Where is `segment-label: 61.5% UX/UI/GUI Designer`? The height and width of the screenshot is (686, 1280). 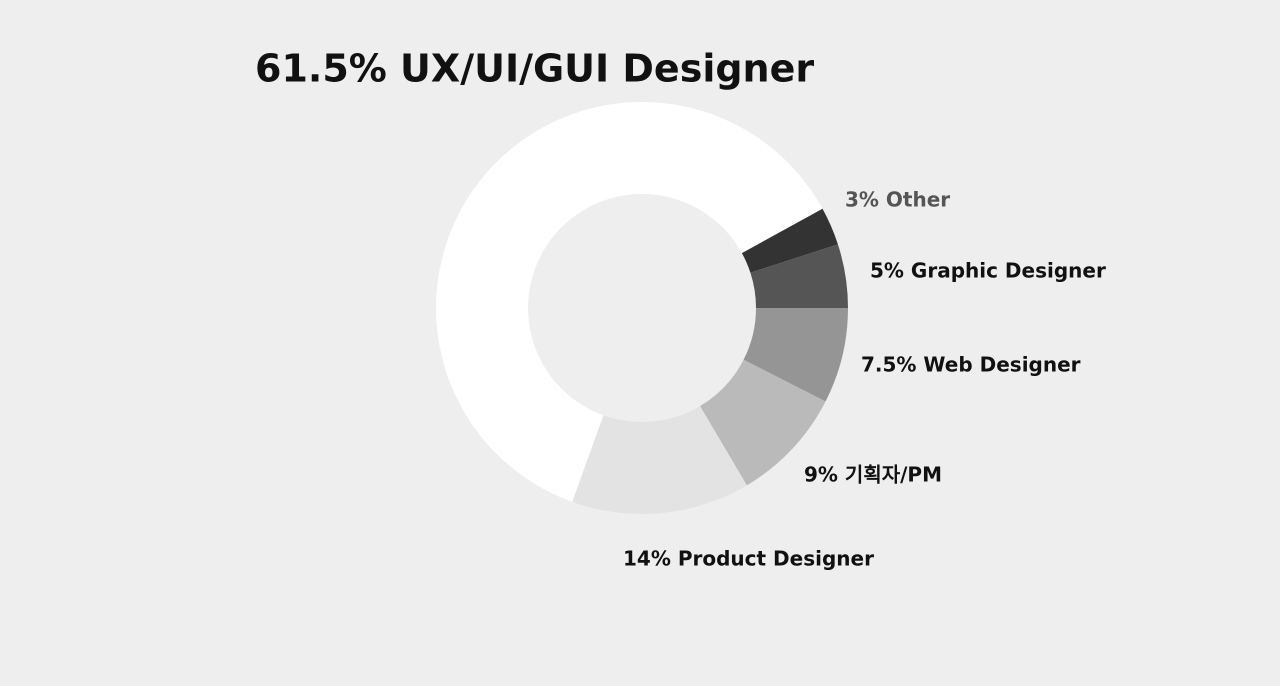
segment-label: 61.5% UX/UI/GUI Designer is located at coordinates (534, 69).